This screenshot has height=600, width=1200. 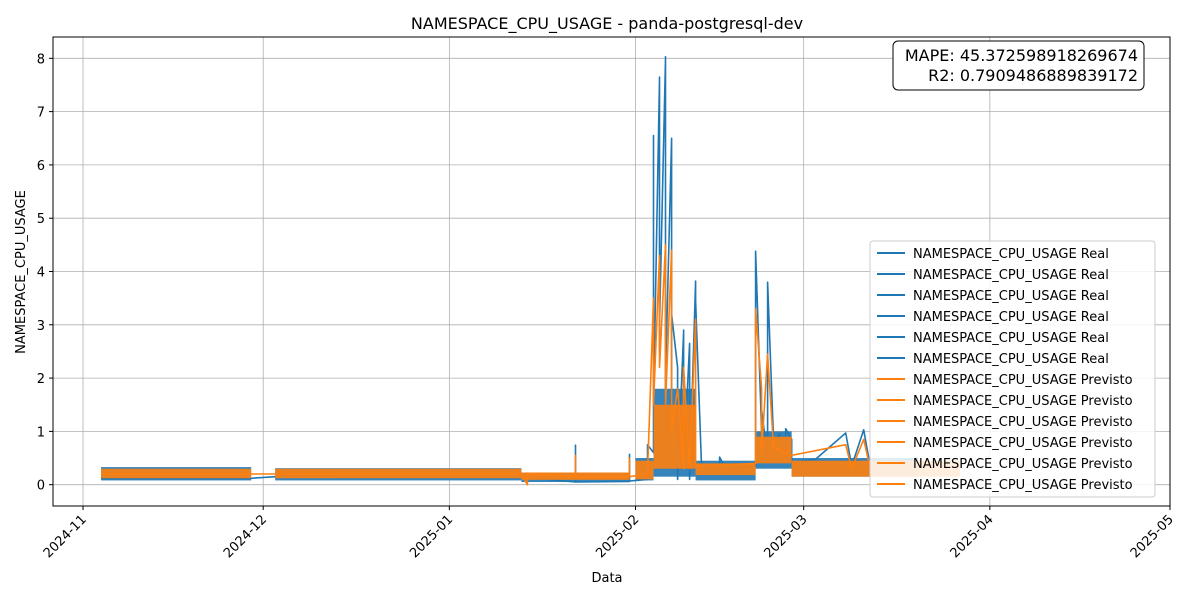 I want to click on mape-text: MAPE: 45.372598918269674, so click(x=1021, y=55).